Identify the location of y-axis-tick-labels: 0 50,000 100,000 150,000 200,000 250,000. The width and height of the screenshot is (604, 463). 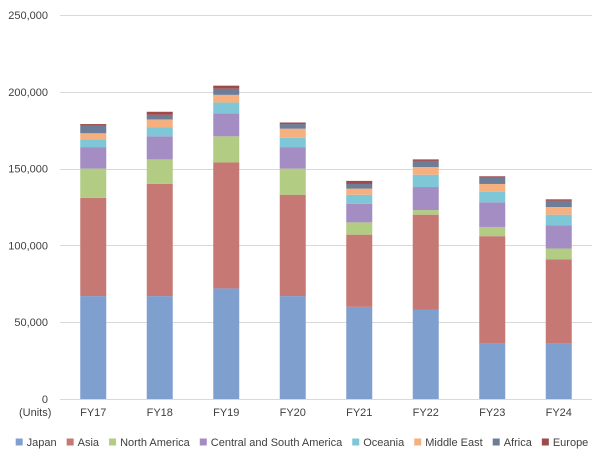
(28, 208).